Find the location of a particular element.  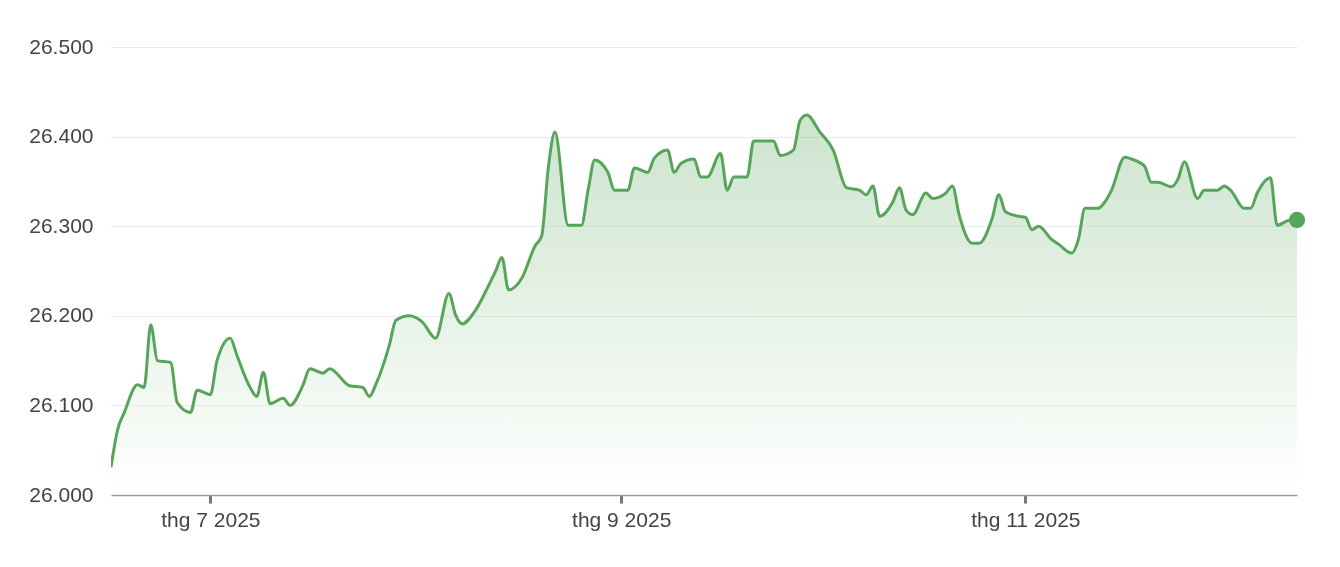

x-tick-label: thg 7 2025 is located at coordinates (211, 519).